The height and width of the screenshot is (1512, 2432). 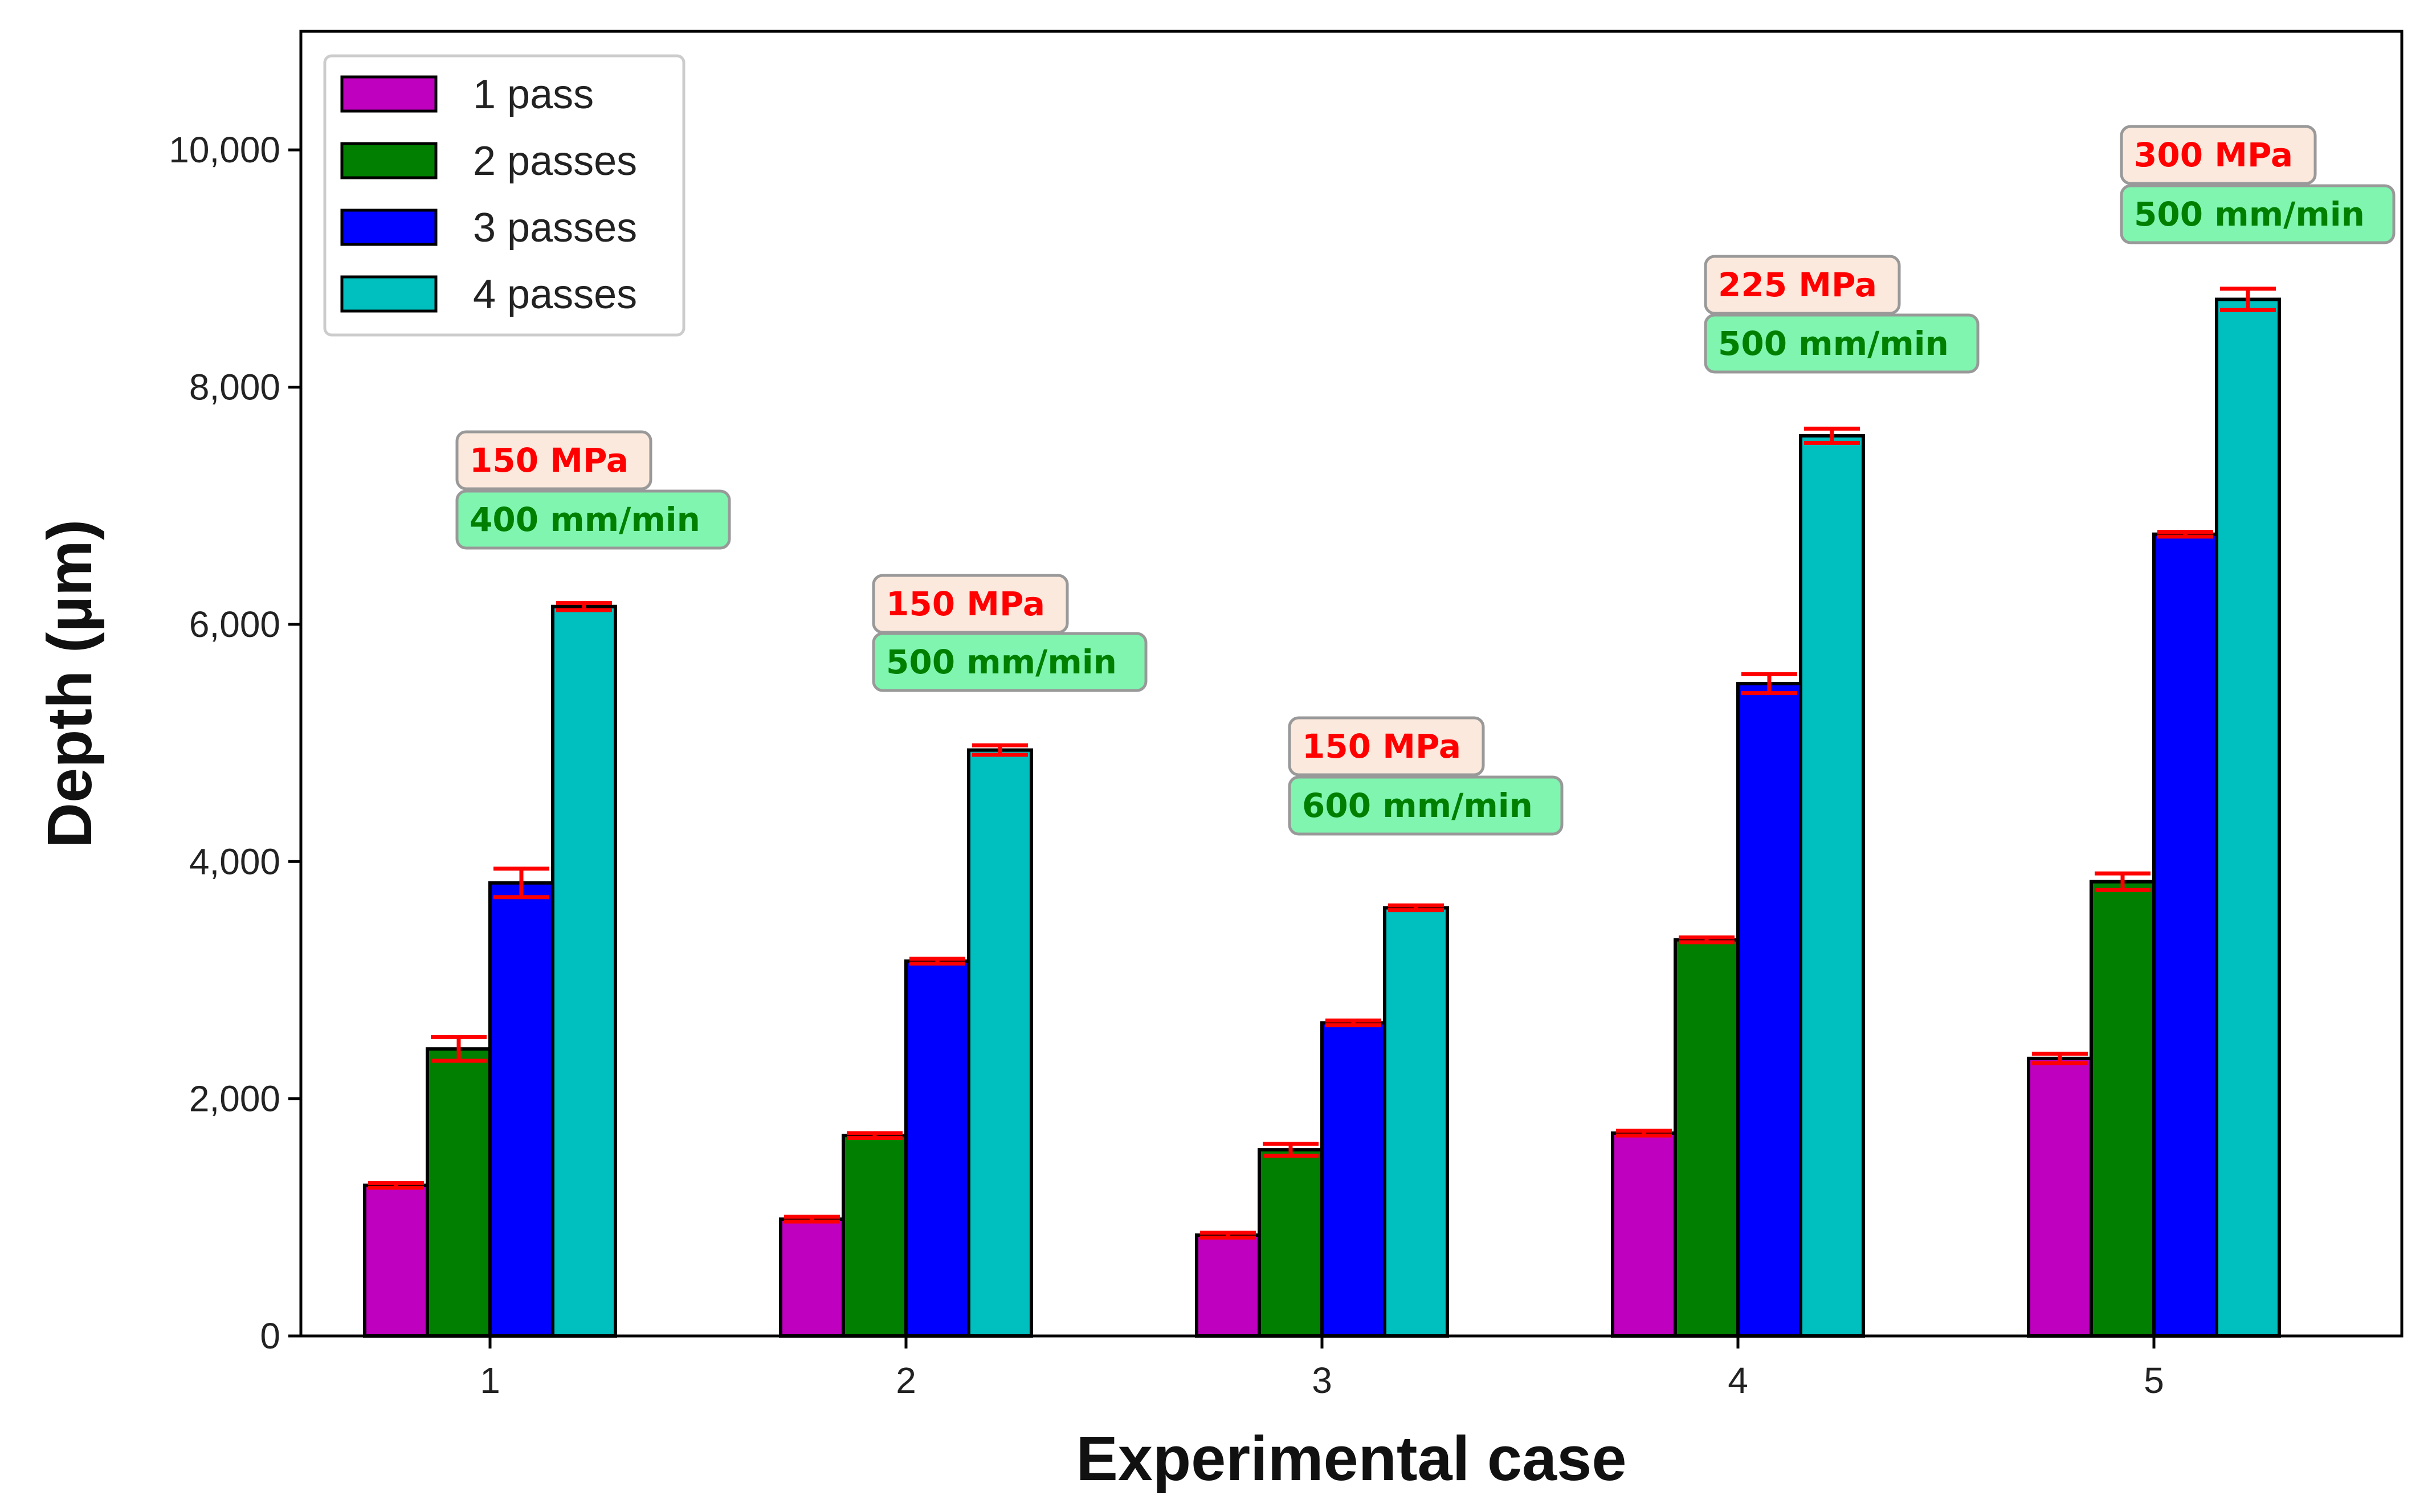 I want to click on y-tick-label: 2,000, so click(x=235, y=1098).